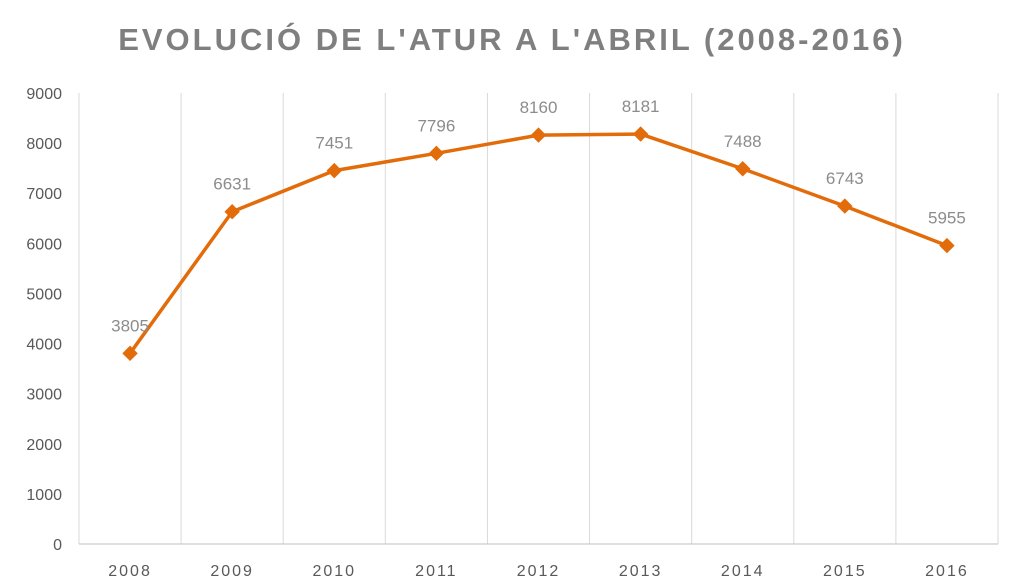  I want to click on y-tick-label: 4000, so click(44, 345).